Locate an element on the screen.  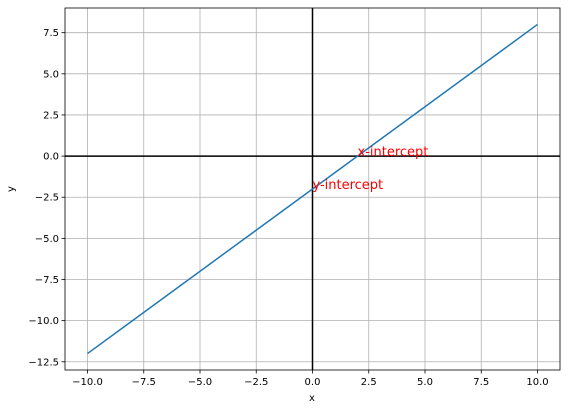
x-tick-label: −2.5 is located at coordinates (256, 382).